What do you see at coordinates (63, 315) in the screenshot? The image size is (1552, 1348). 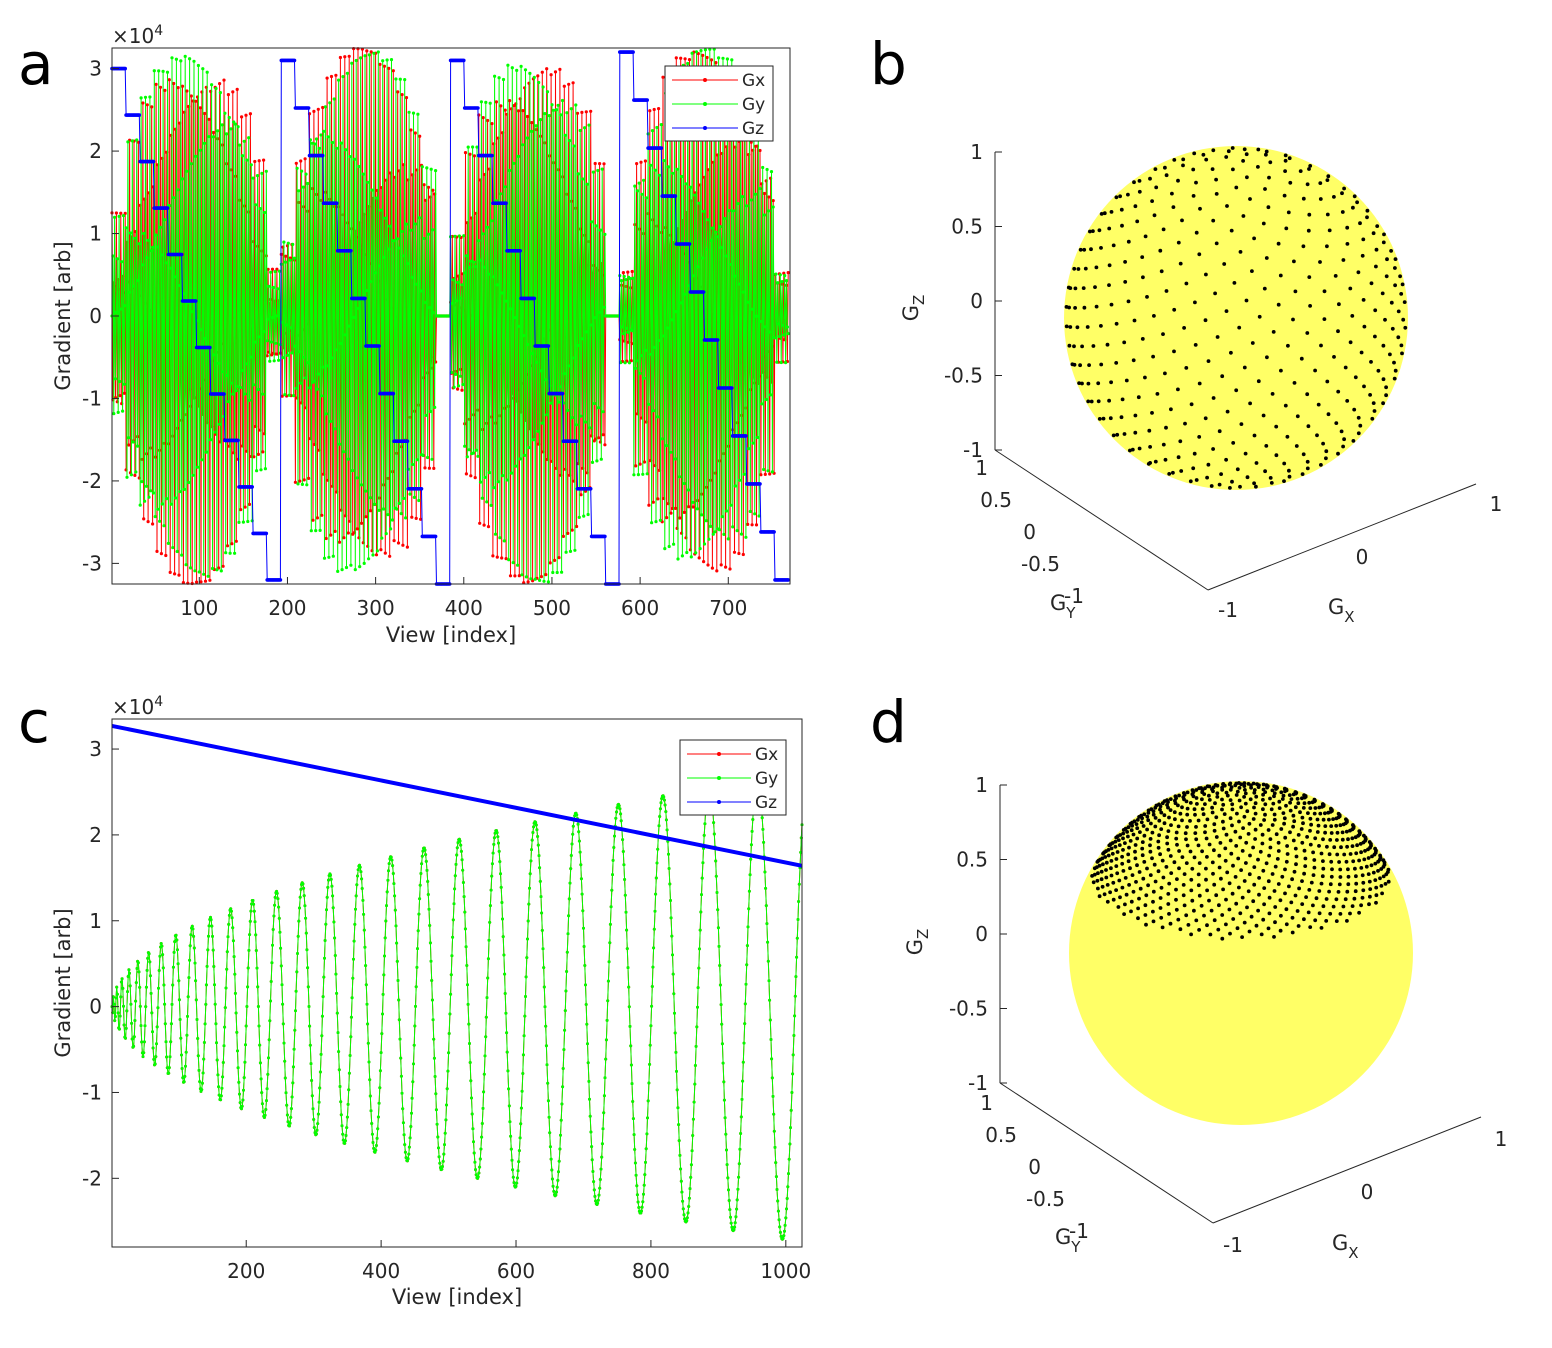 I see `panel-a-ylabel: Gradient [arb]` at bounding box center [63, 315].